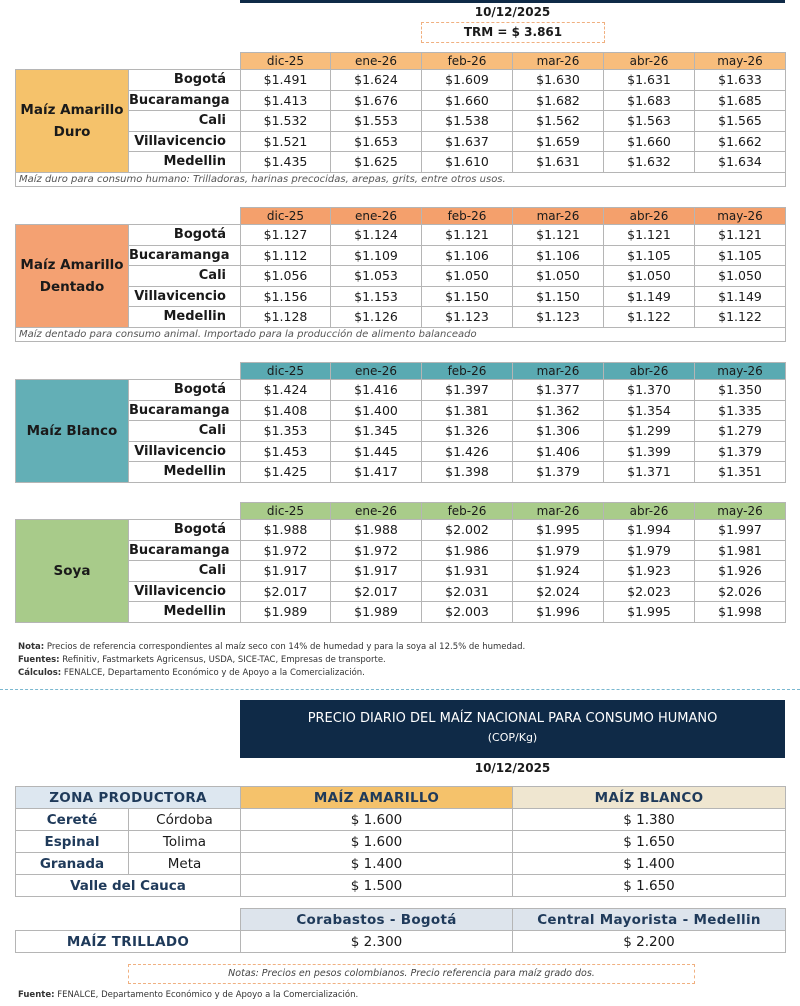 The image size is (800, 1006). I want to click on price: $1.345, so click(376, 431).